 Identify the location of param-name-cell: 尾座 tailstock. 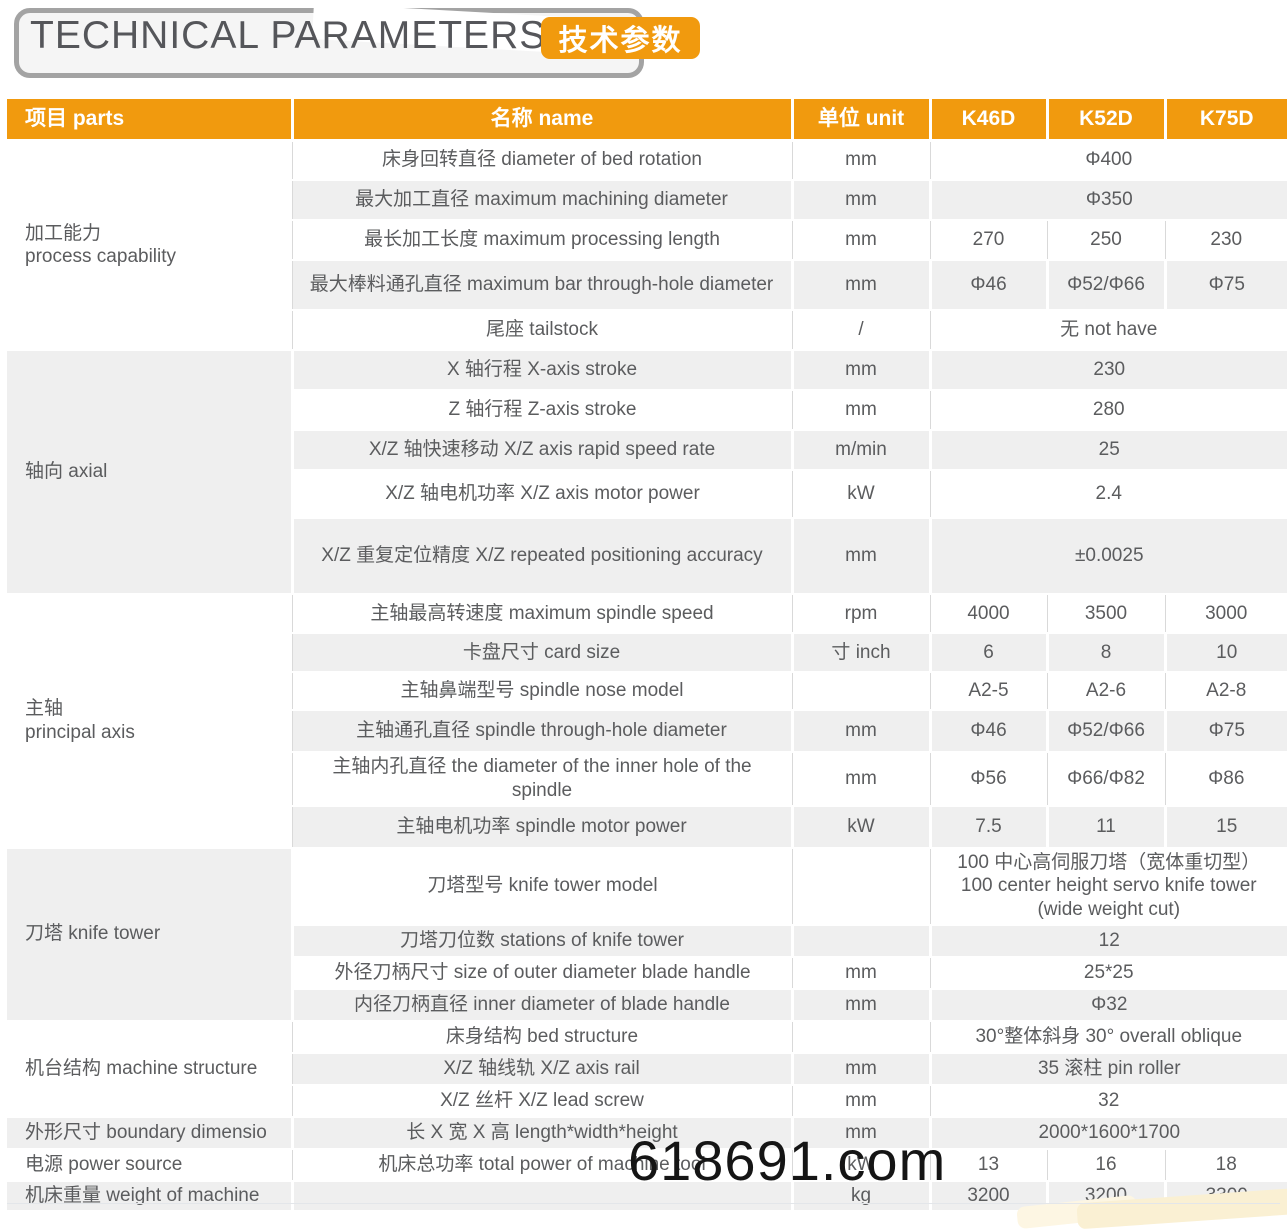
(542, 330).